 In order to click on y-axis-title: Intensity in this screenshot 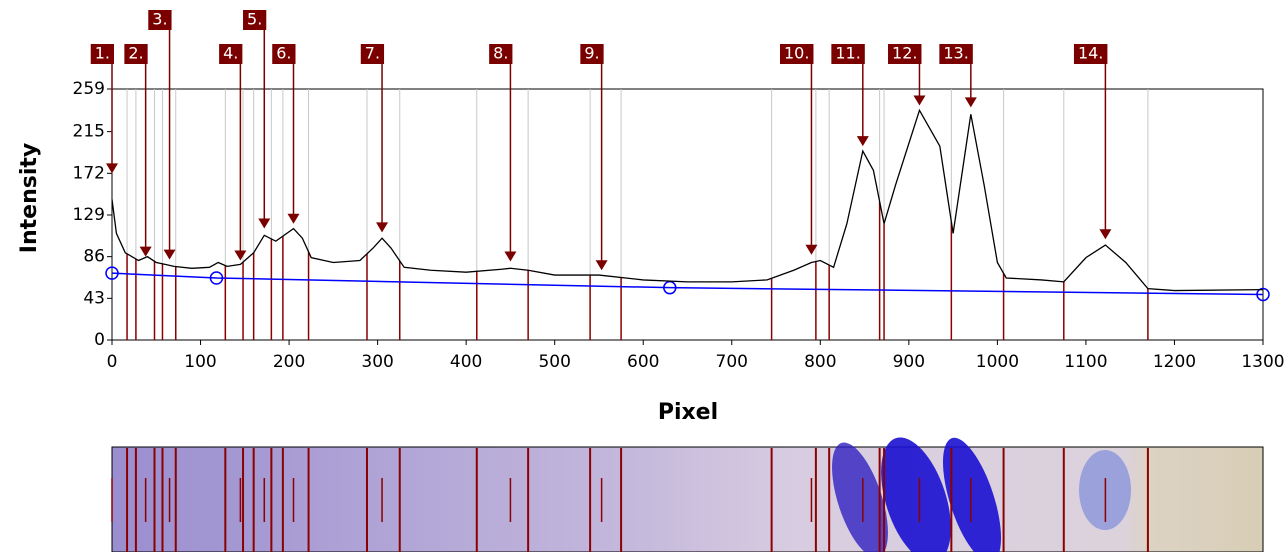, I will do `click(29, 198)`.